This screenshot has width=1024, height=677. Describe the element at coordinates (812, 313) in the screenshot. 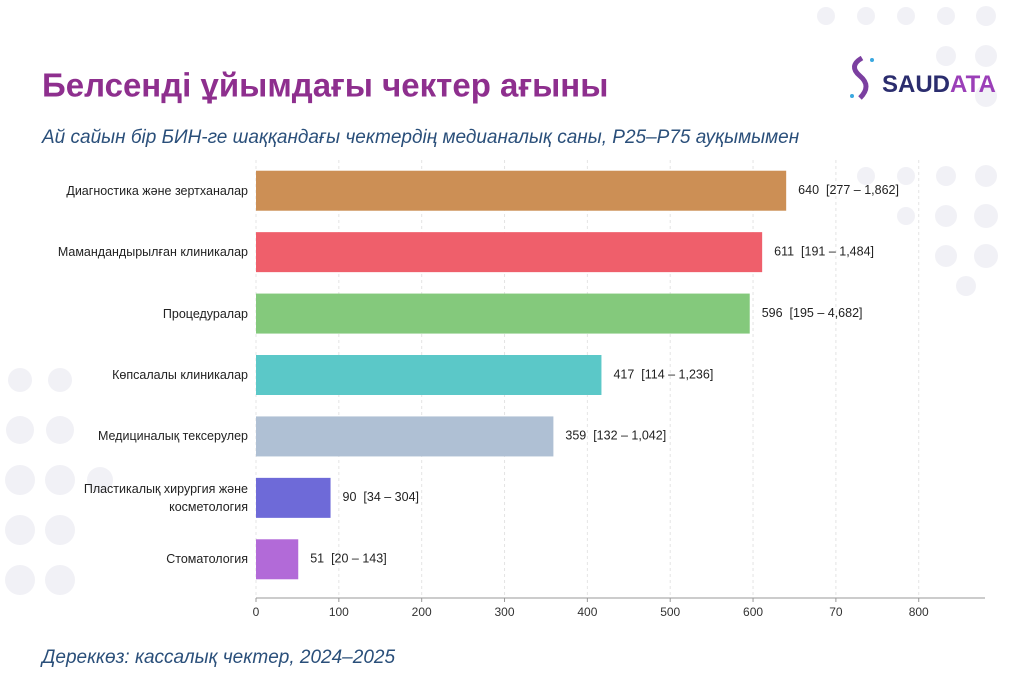

I see `value-label: 596 [195 – 4,682]` at that location.